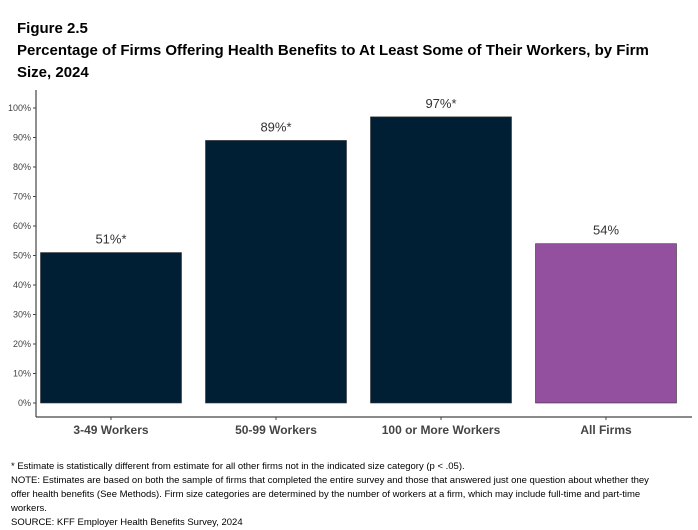  What do you see at coordinates (606, 230) in the screenshot?
I see `data-label: 54%` at bounding box center [606, 230].